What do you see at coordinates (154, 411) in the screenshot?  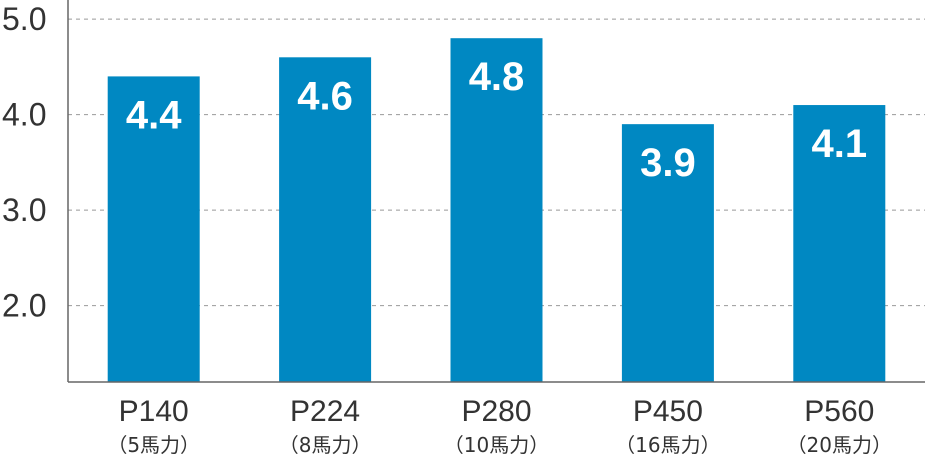 I see `x-tick-label: P140` at bounding box center [154, 411].